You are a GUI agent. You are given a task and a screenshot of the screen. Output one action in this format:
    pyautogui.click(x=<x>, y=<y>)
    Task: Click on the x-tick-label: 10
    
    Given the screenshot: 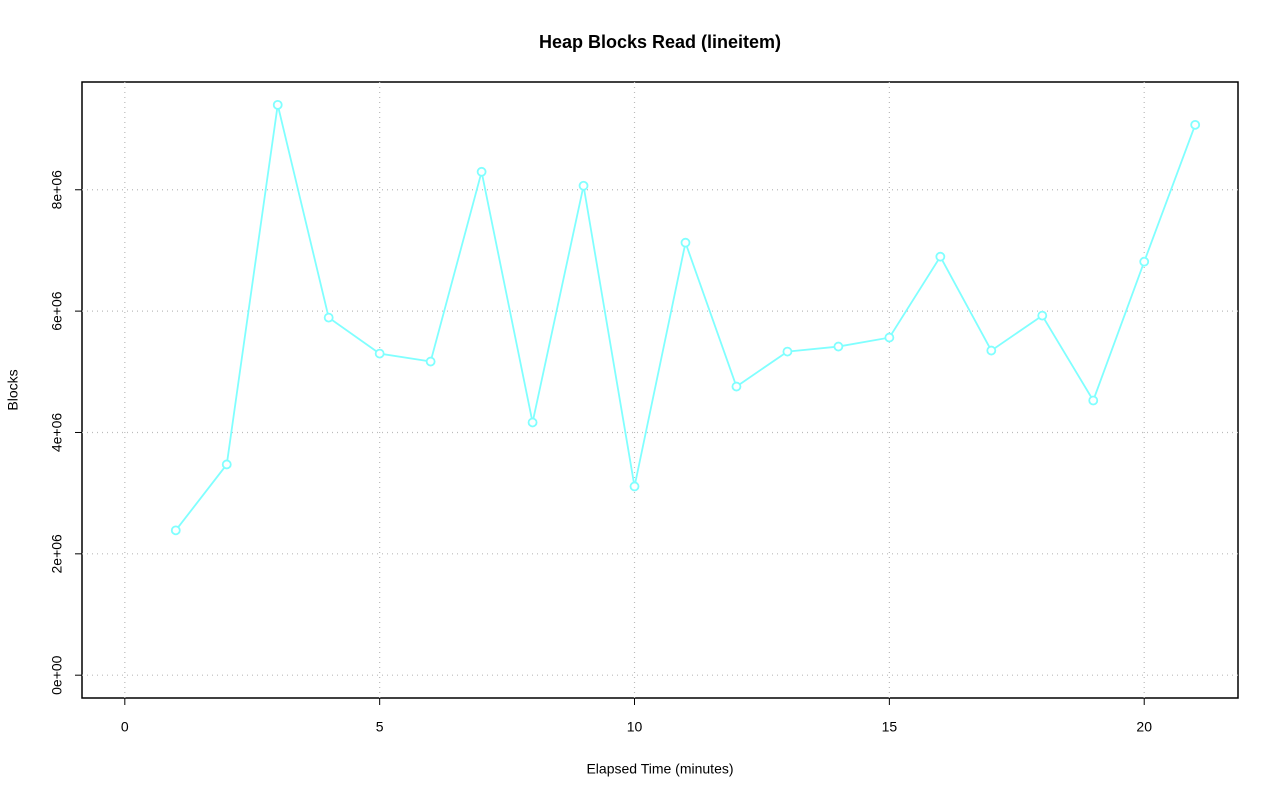 What is the action you would take?
    pyautogui.click(x=635, y=727)
    